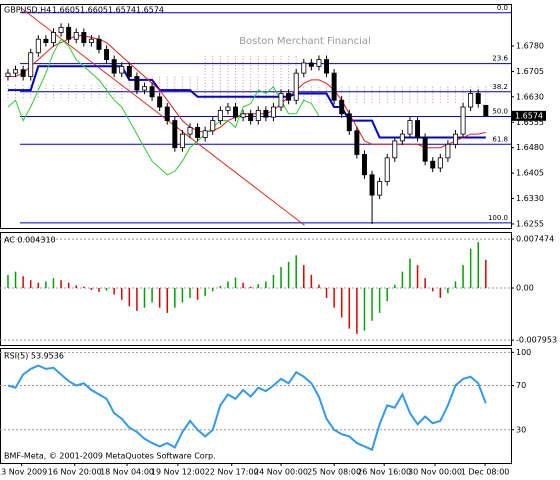  I want to click on indicator-line, so click(247, 102).